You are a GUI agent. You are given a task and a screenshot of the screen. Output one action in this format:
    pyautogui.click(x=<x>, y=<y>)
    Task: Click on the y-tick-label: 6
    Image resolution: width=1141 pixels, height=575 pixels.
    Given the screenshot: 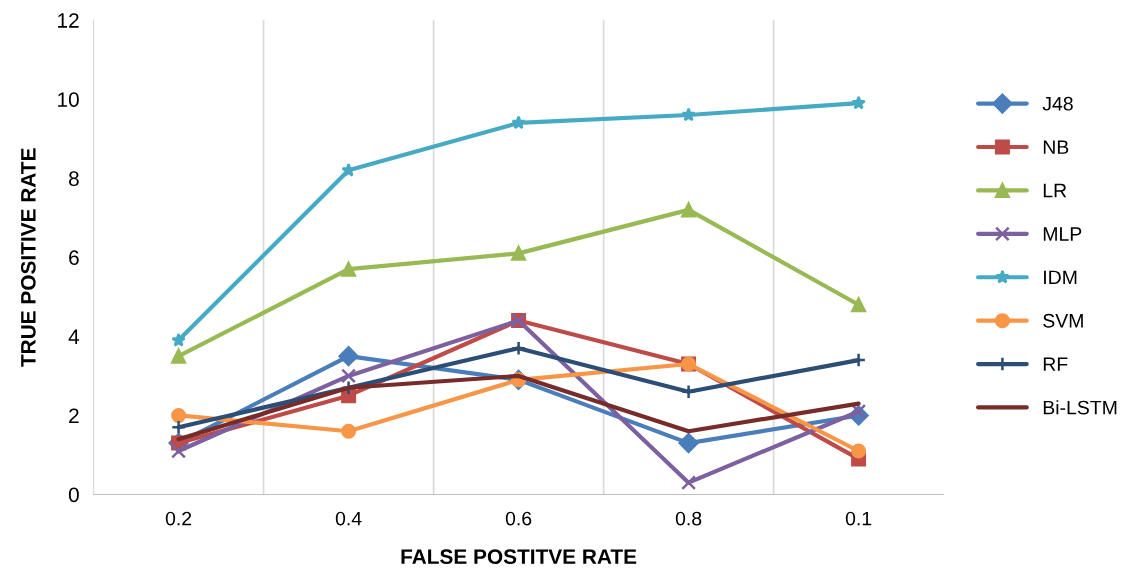 What is the action you would take?
    pyautogui.click(x=74, y=258)
    